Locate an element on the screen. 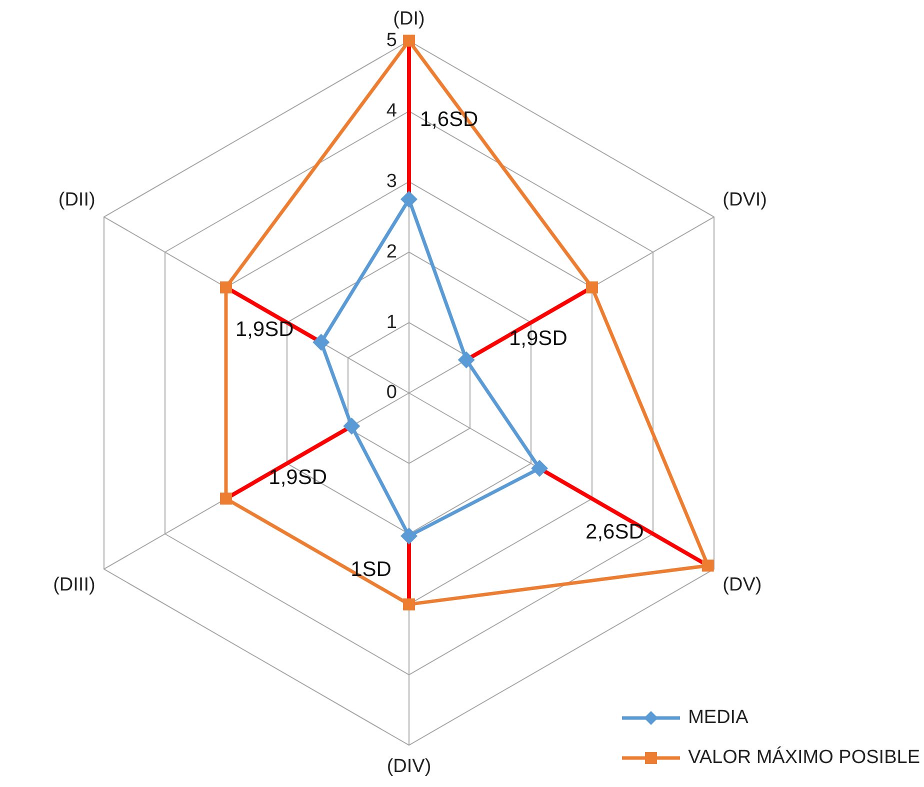 This screenshot has height=787, width=924. y-tick-label: 2 is located at coordinates (391, 251).